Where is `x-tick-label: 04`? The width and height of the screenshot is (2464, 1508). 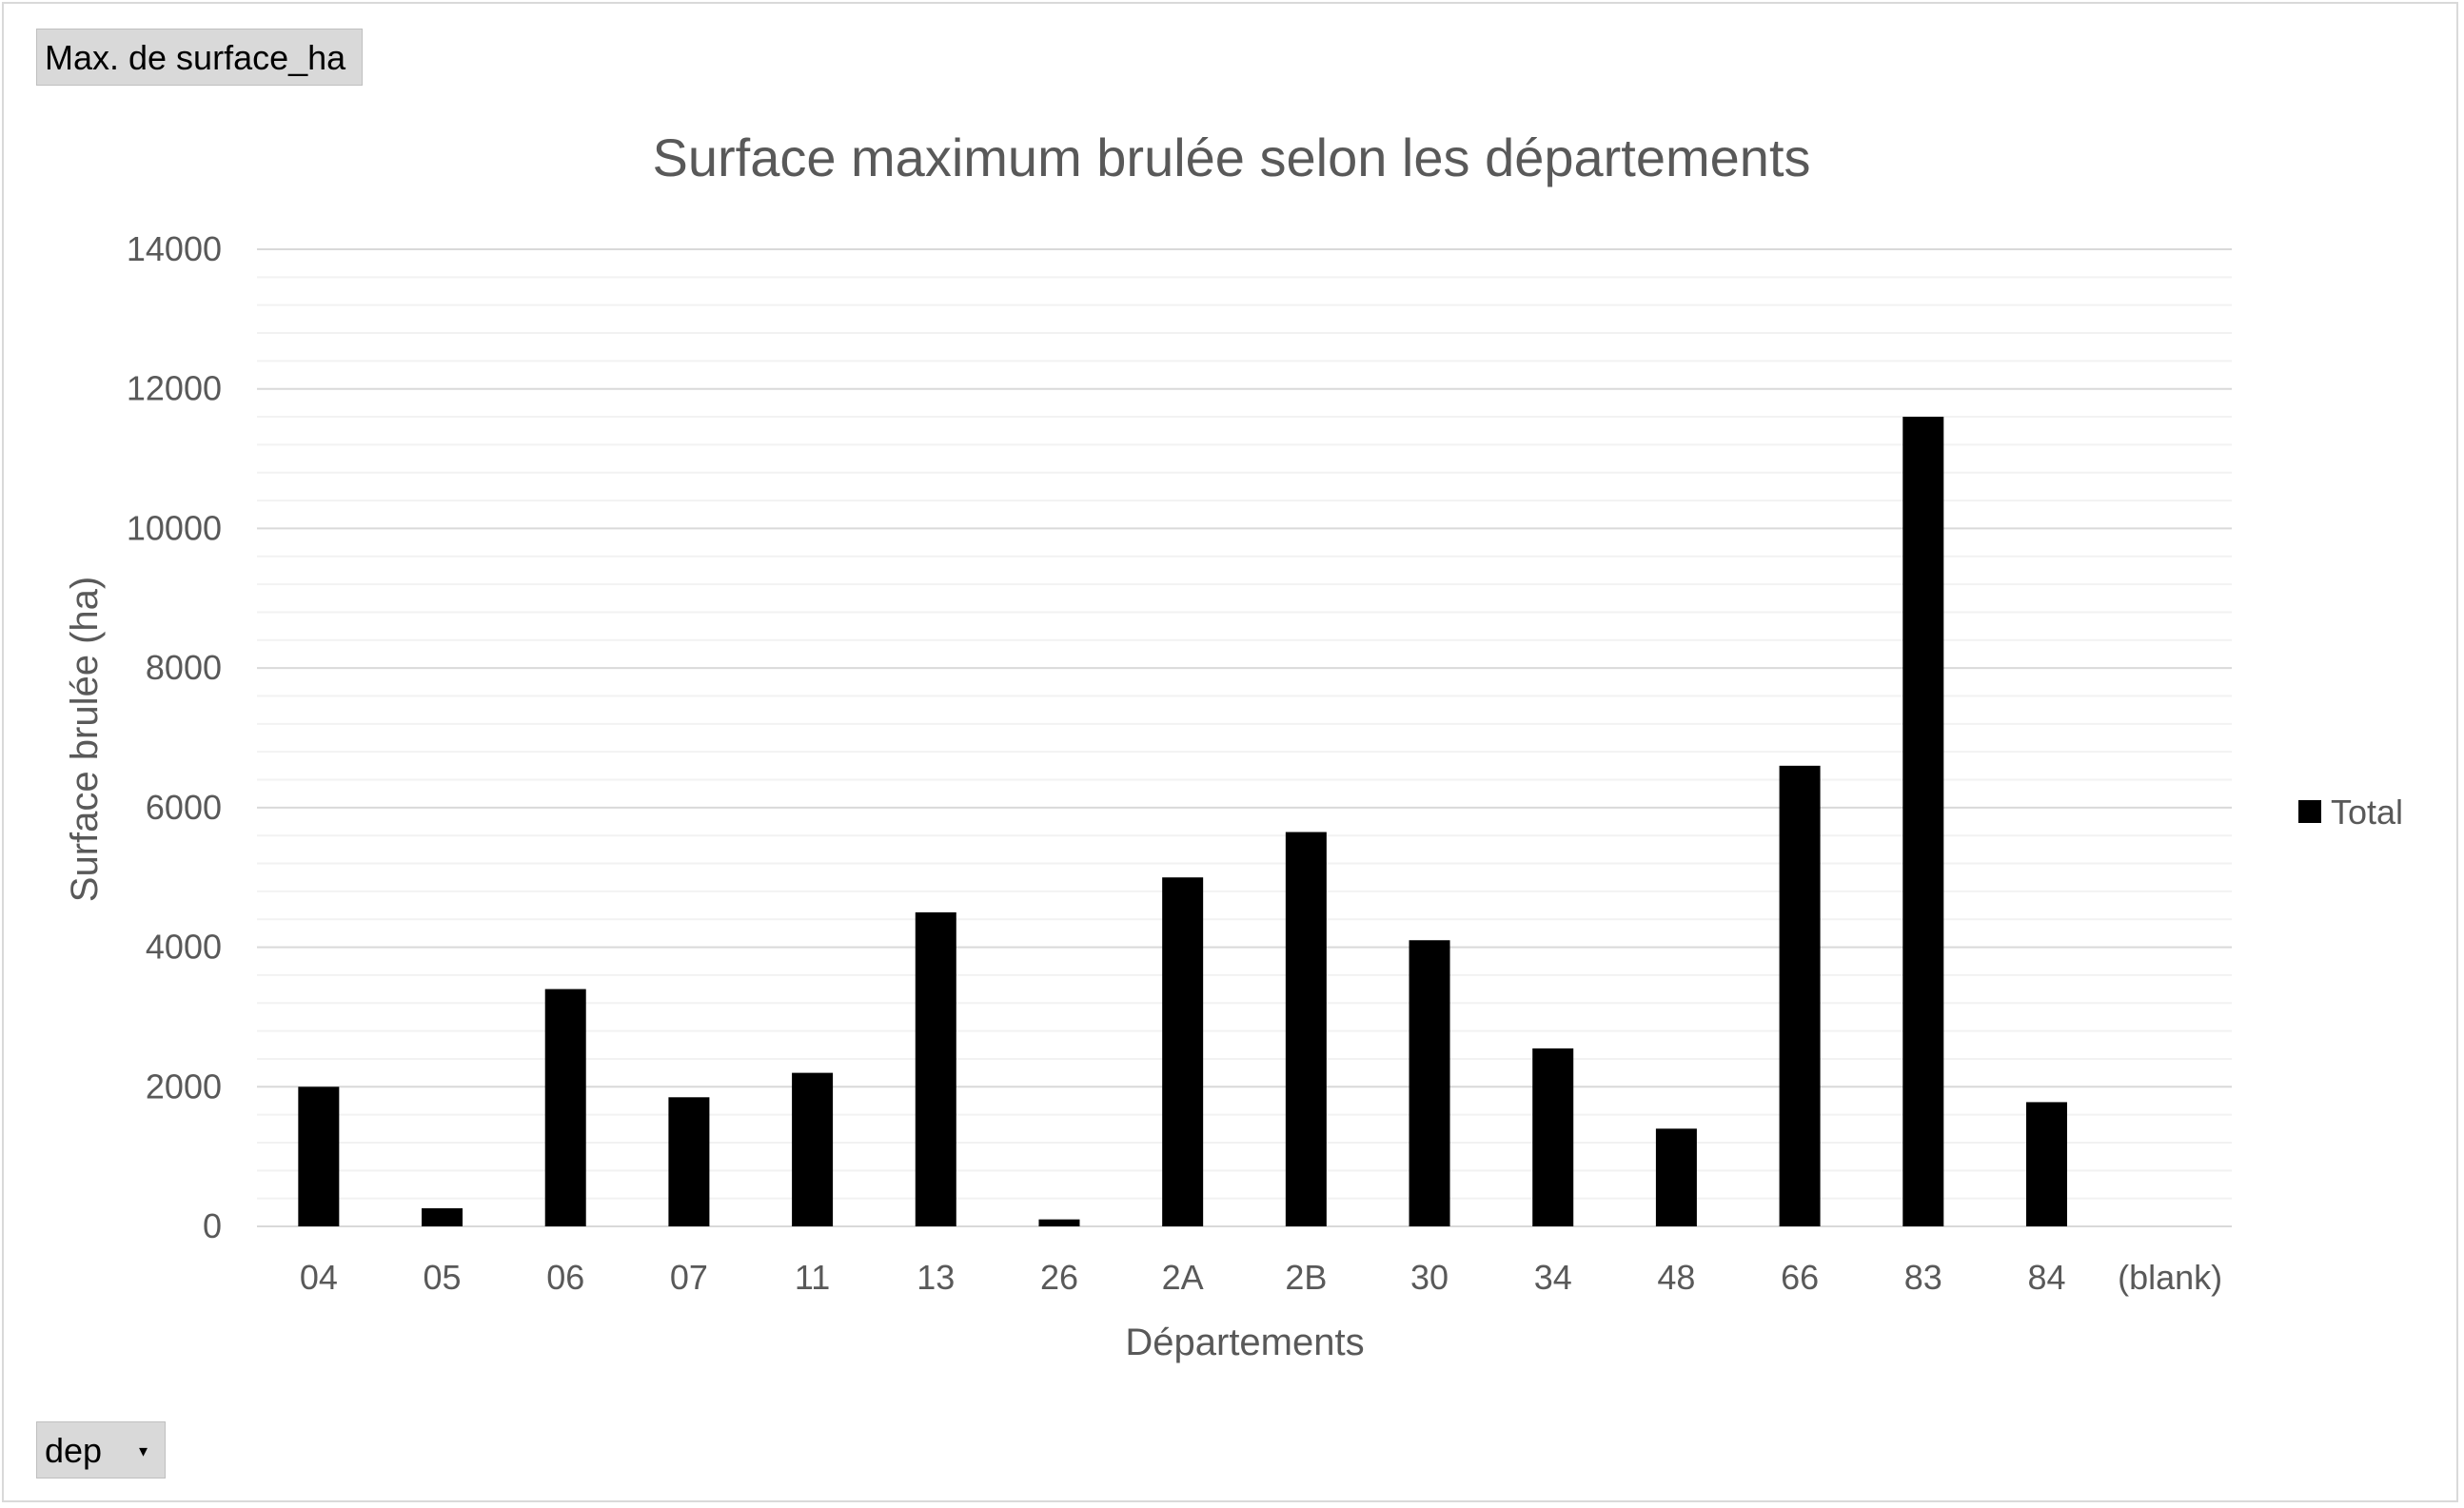 x-tick-label: 04 is located at coordinates (319, 1277).